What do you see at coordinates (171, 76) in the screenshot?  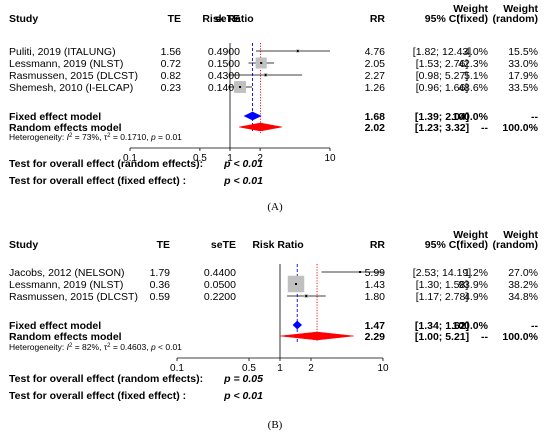 I see `study-te: 0.82` at bounding box center [171, 76].